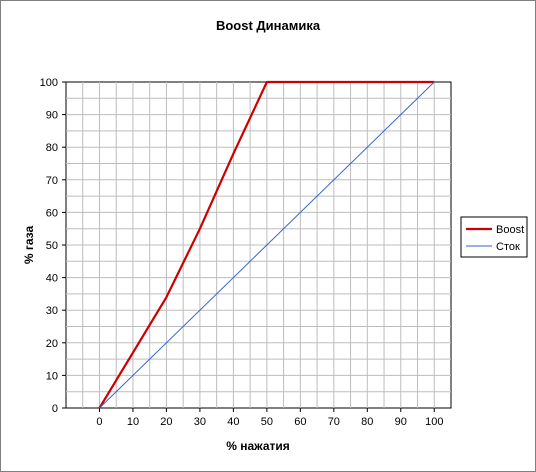 The image size is (536, 472). Describe the element at coordinates (52, 279) in the screenshot. I see `y-tick-label: 40` at that location.